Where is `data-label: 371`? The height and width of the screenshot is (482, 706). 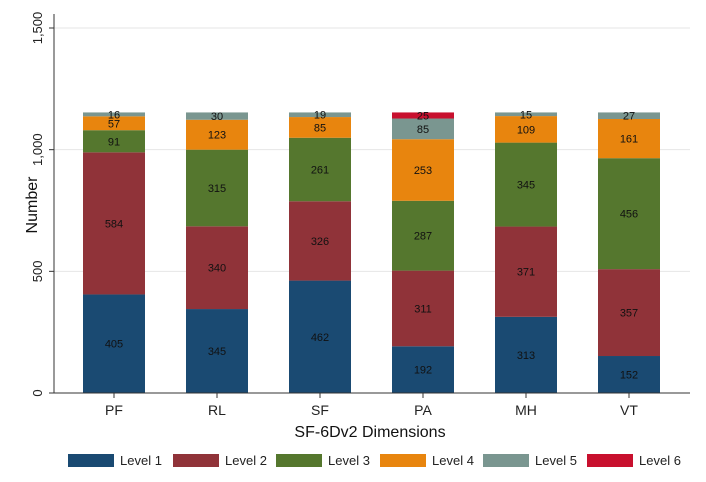 data-label: 371 is located at coordinates (526, 273).